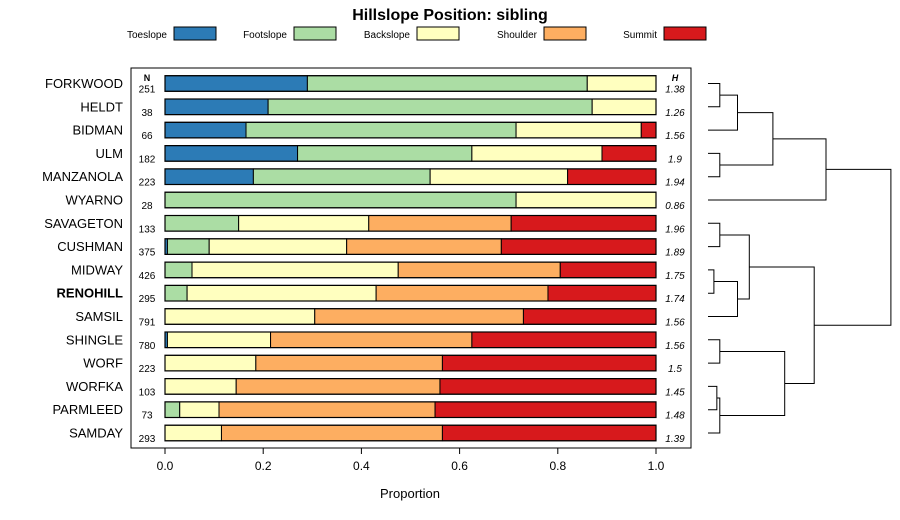 Image resolution: width=900 pixels, height=520 pixels. I want to click on row-parmleed: PARMLEED 73 1.48, so click(368, 411).